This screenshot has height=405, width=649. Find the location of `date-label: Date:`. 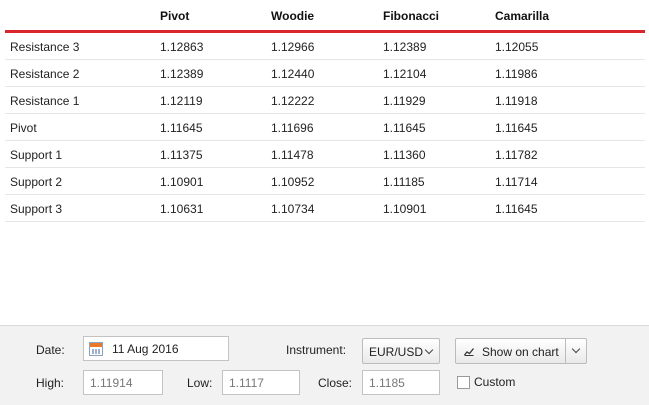

date-label: Date: is located at coordinates (50, 350).